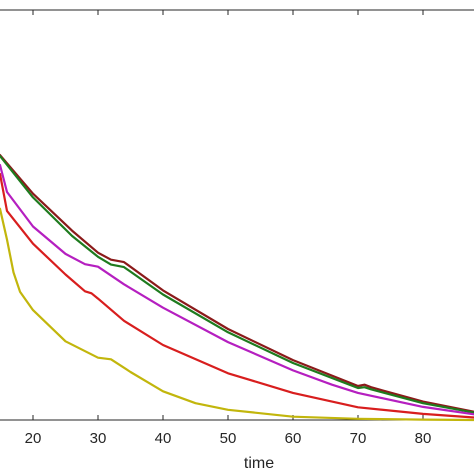  What do you see at coordinates (163, 438) in the screenshot?
I see `x-tick-label: 40` at bounding box center [163, 438].